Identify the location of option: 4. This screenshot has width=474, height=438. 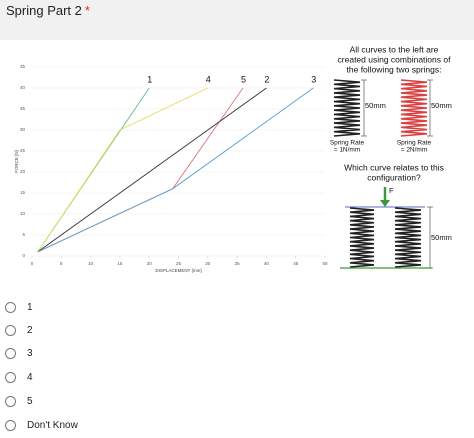
(19, 377).